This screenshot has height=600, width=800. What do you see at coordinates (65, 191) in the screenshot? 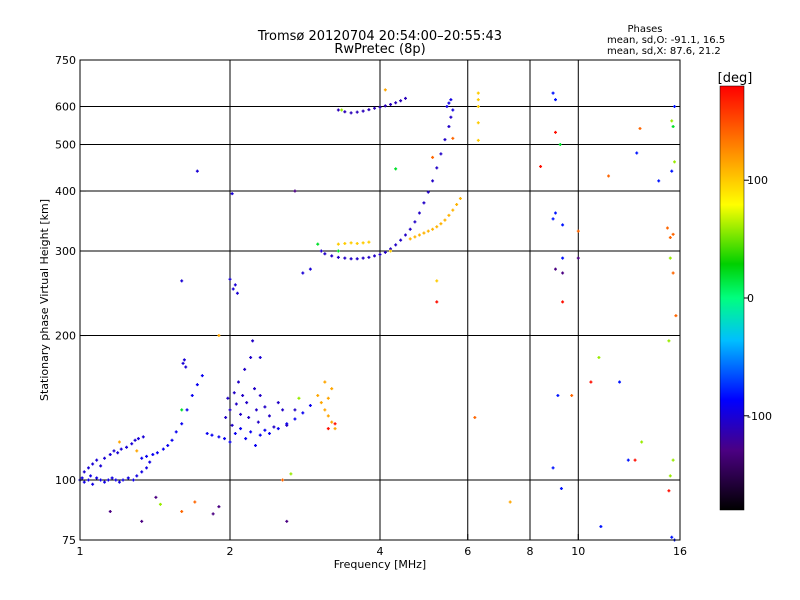
I see `y-tick-label: 400` at bounding box center [65, 191].